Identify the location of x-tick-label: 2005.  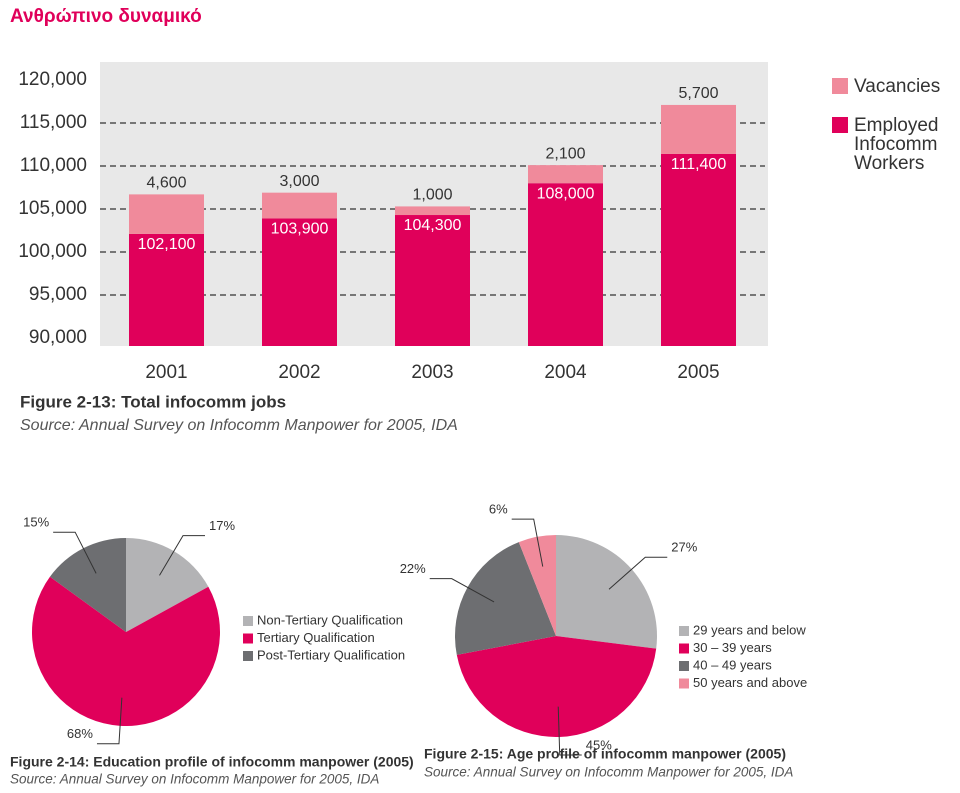
(698, 372).